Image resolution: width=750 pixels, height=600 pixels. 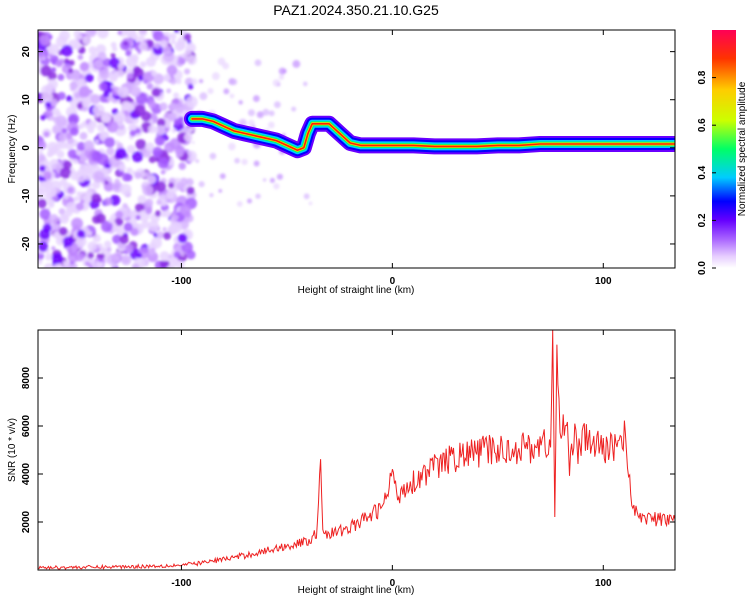 I want to click on snr-xtick-label: 0, so click(x=393, y=583).